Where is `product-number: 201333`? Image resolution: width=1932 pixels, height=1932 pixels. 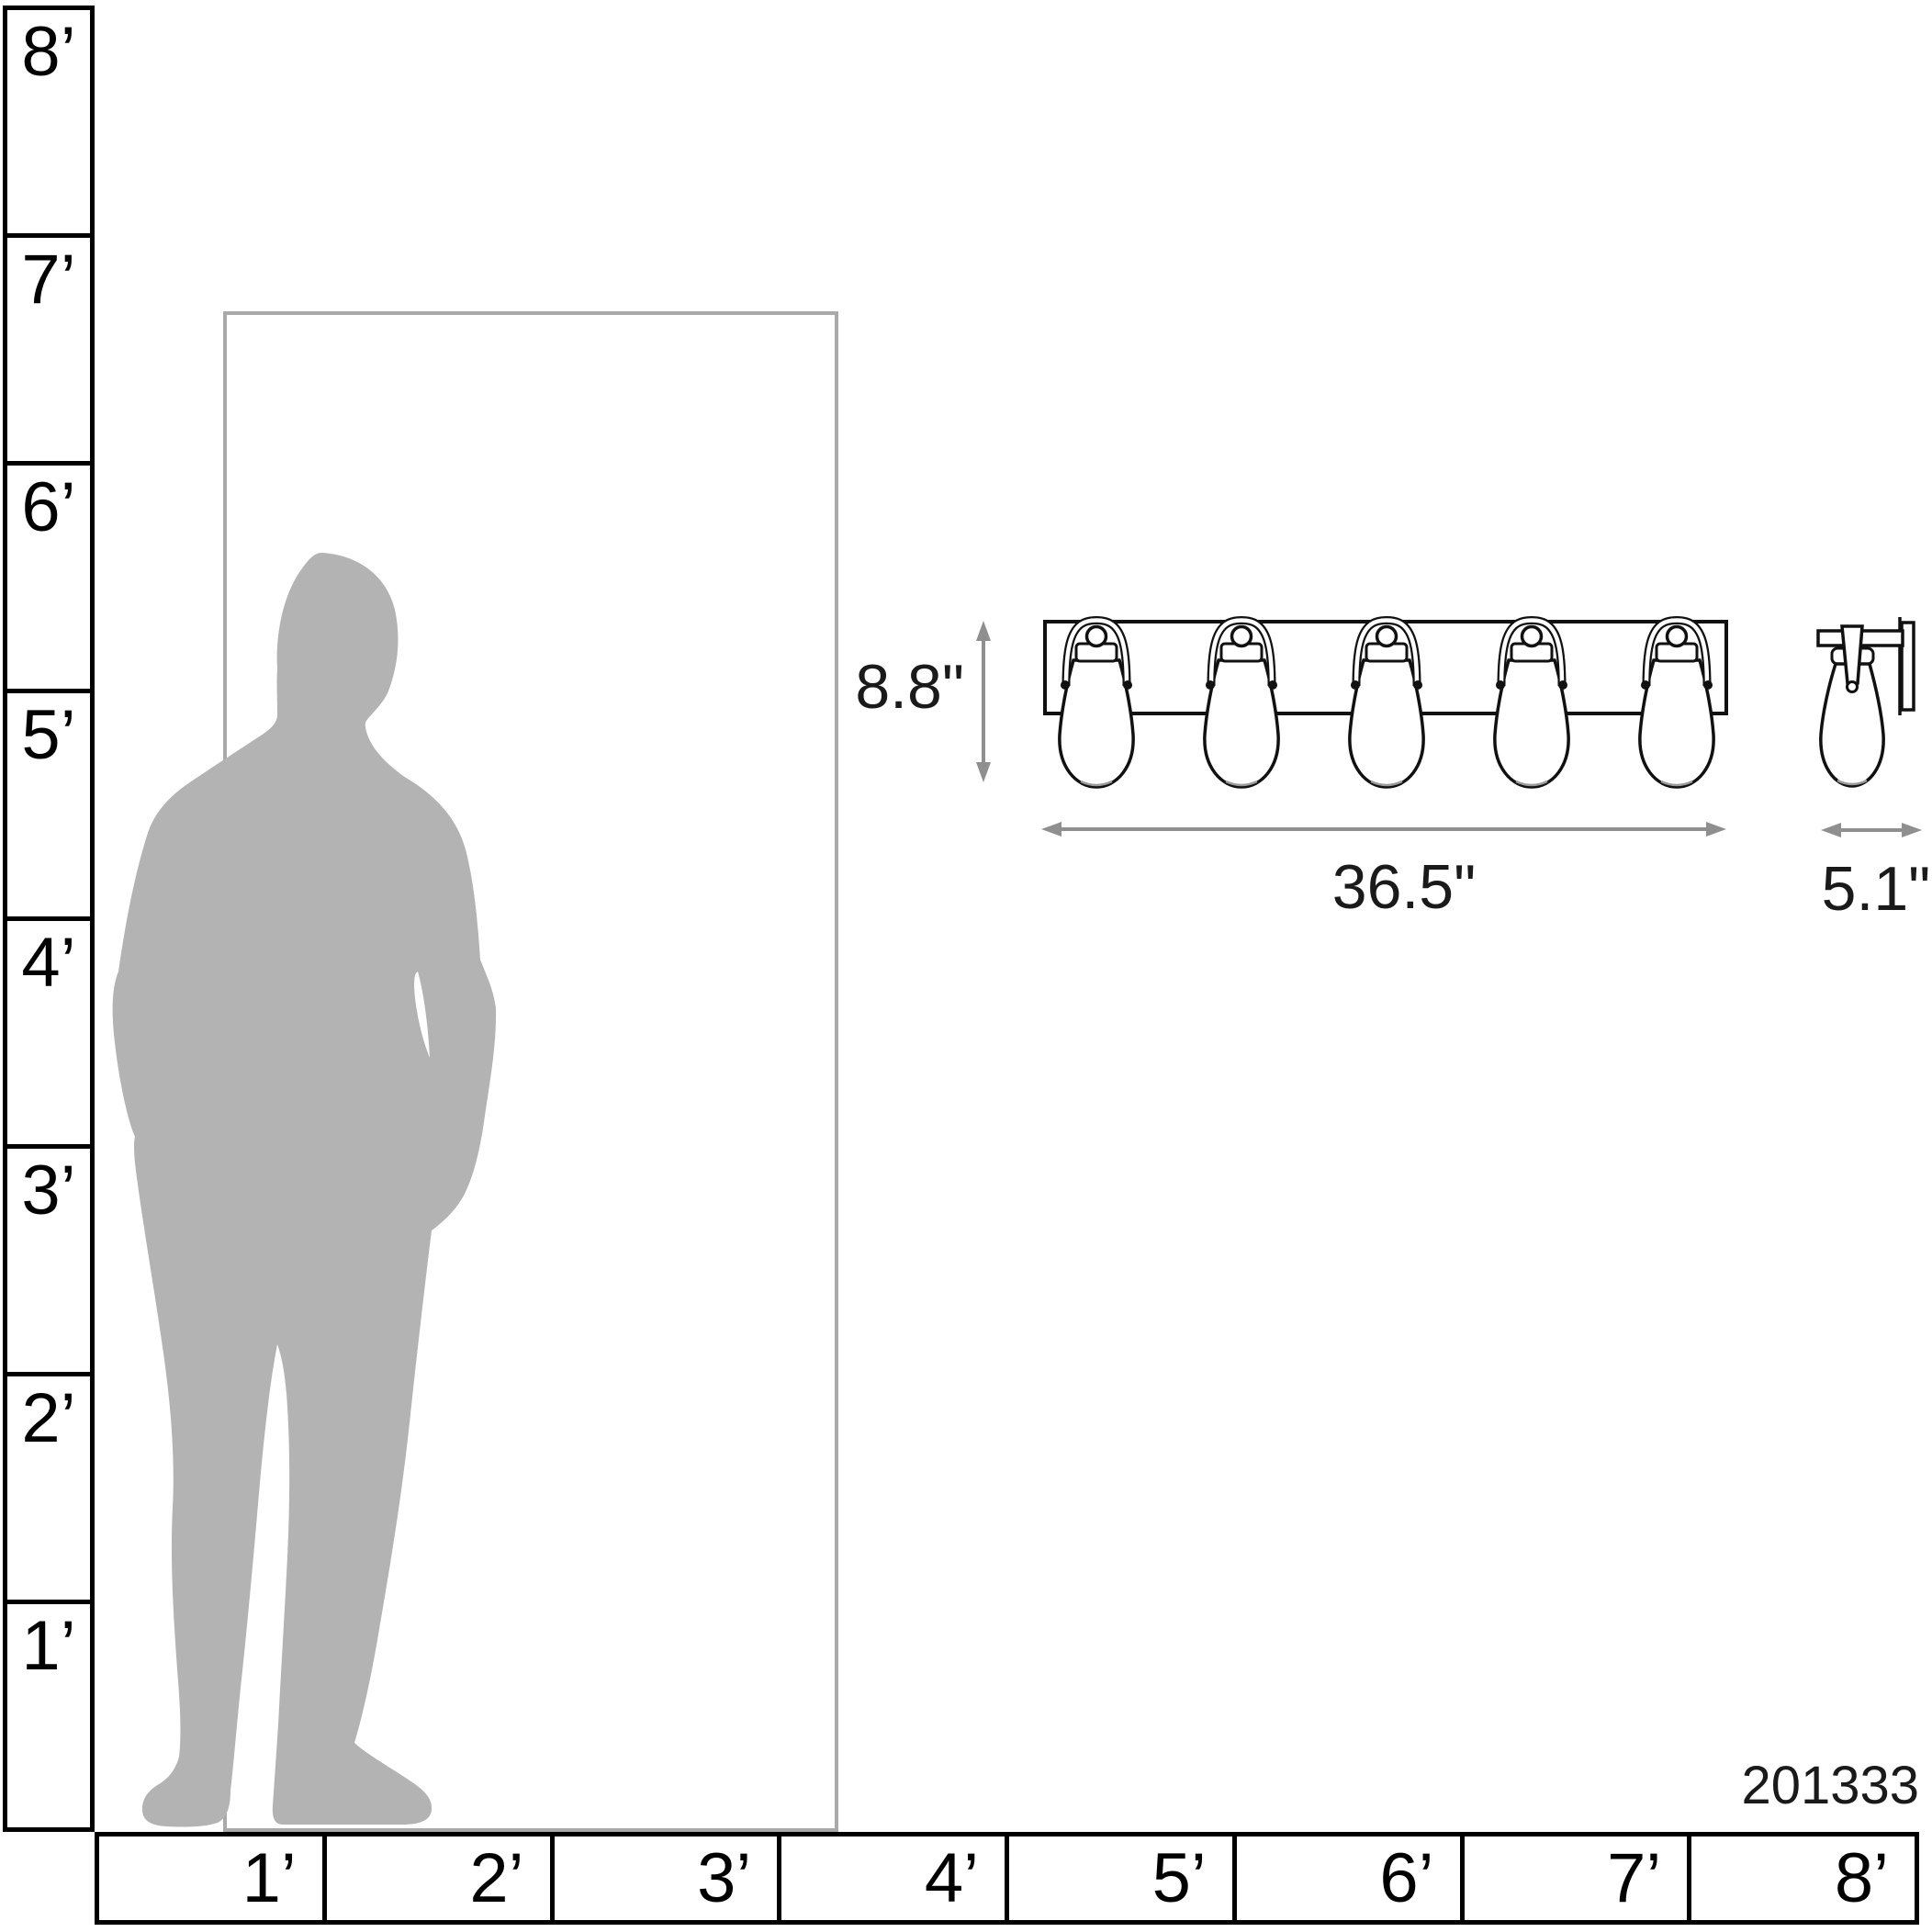 product-number: 201333 is located at coordinates (1830, 1785).